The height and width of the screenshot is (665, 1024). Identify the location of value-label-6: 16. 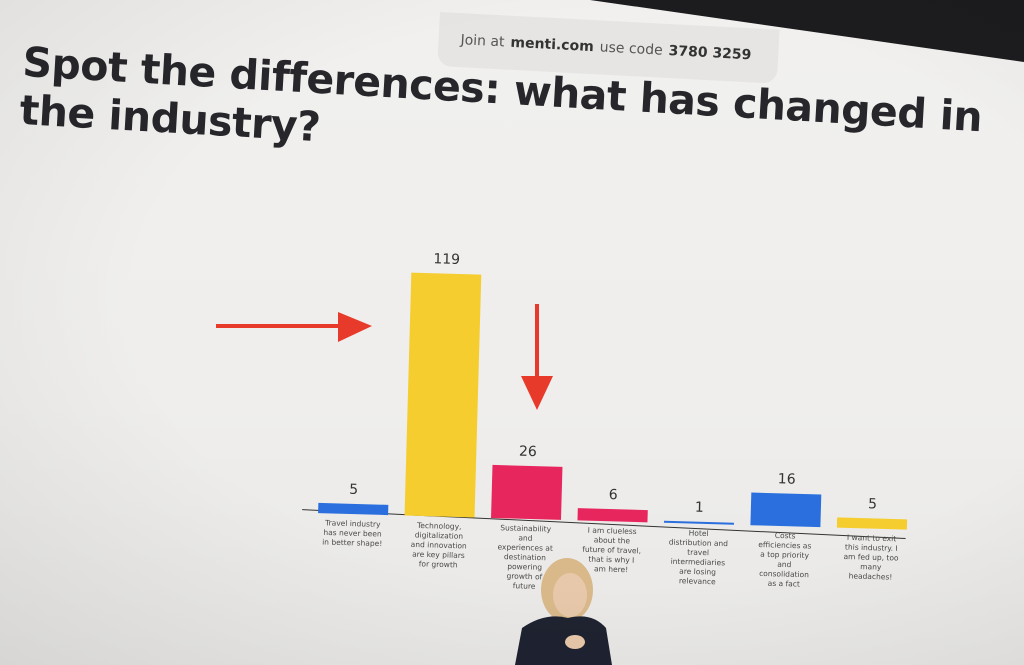
(787, 479).